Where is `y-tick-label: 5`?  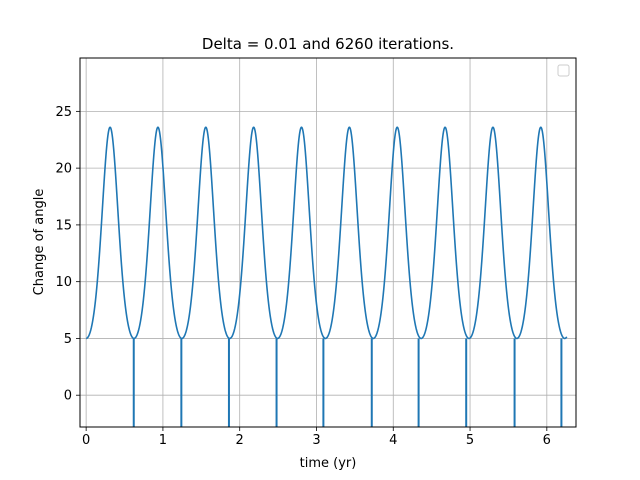
y-tick-label: 5 is located at coordinates (68, 339).